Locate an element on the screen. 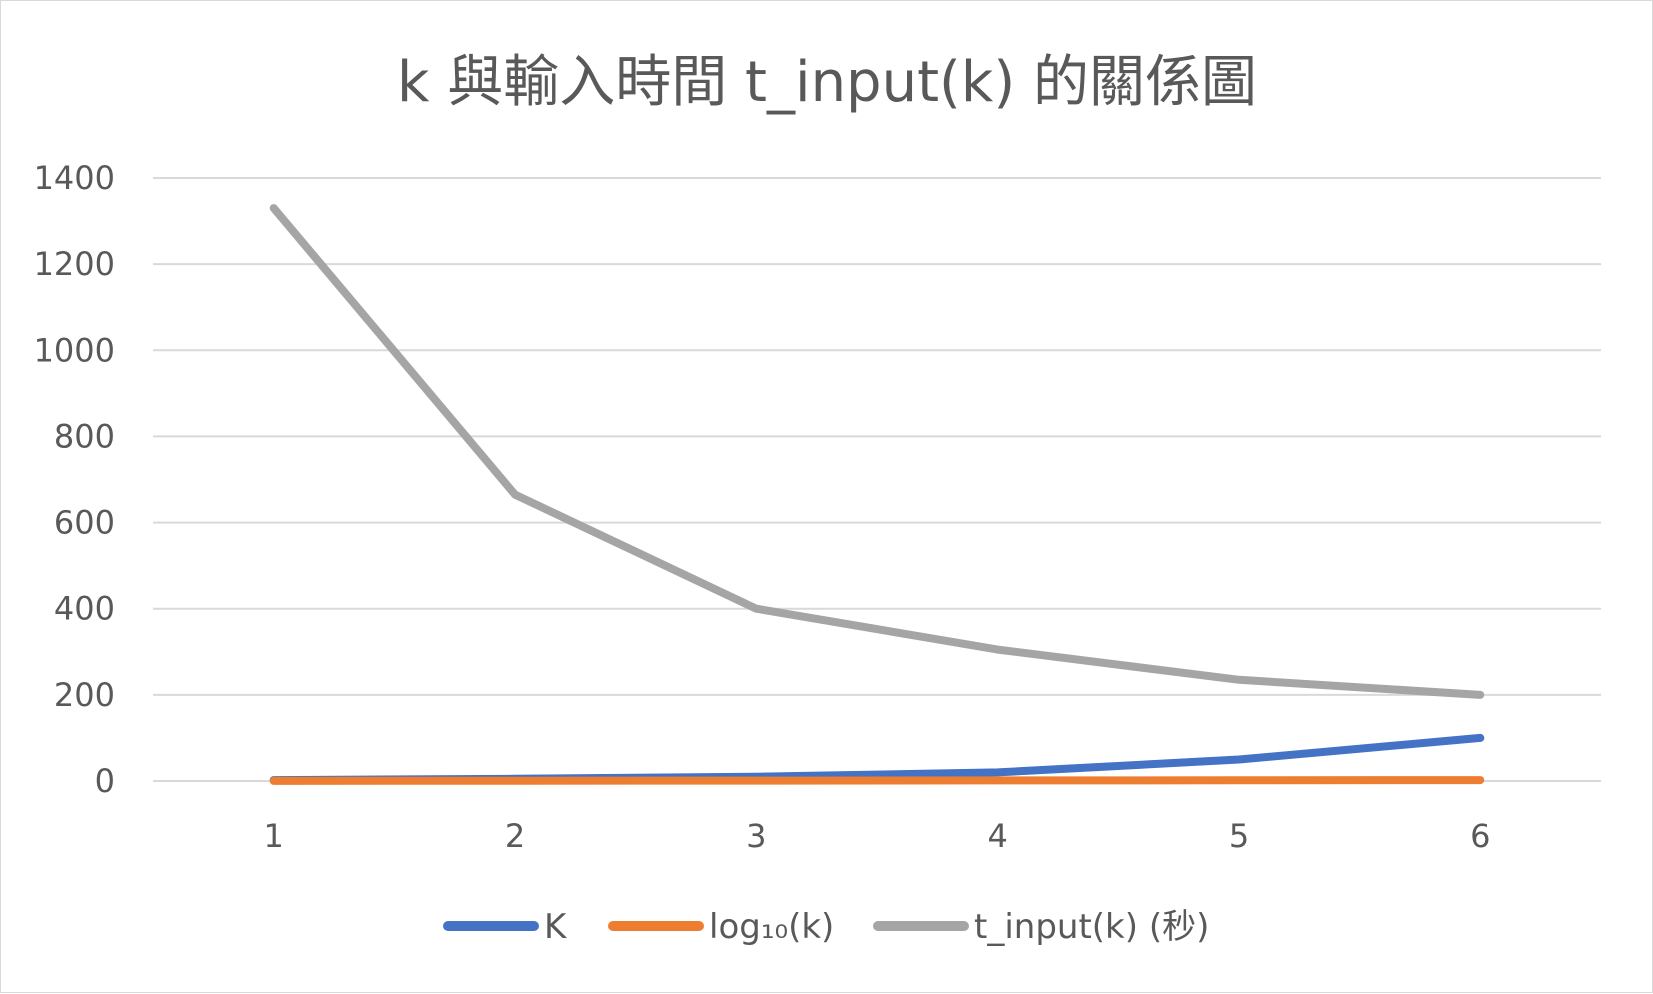 This screenshot has height=994, width=1653. x-tick-label: 5 is located at coordinates (1239, 836).